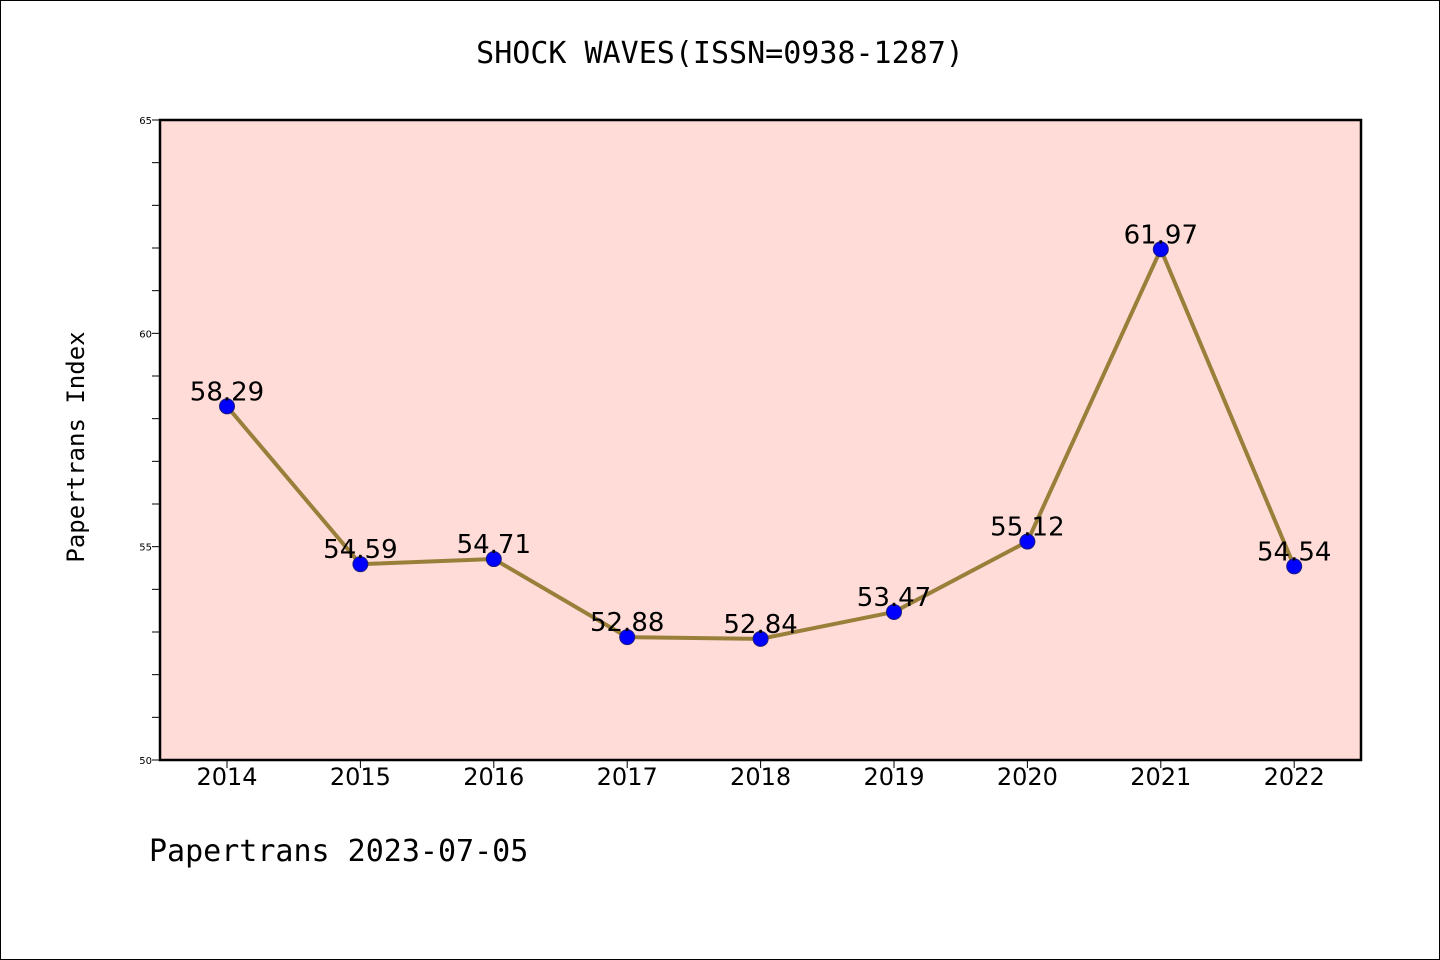 This screenshot has height=960, width=1440. I want to click on x-tick-label: 2014, so click(226, 777).